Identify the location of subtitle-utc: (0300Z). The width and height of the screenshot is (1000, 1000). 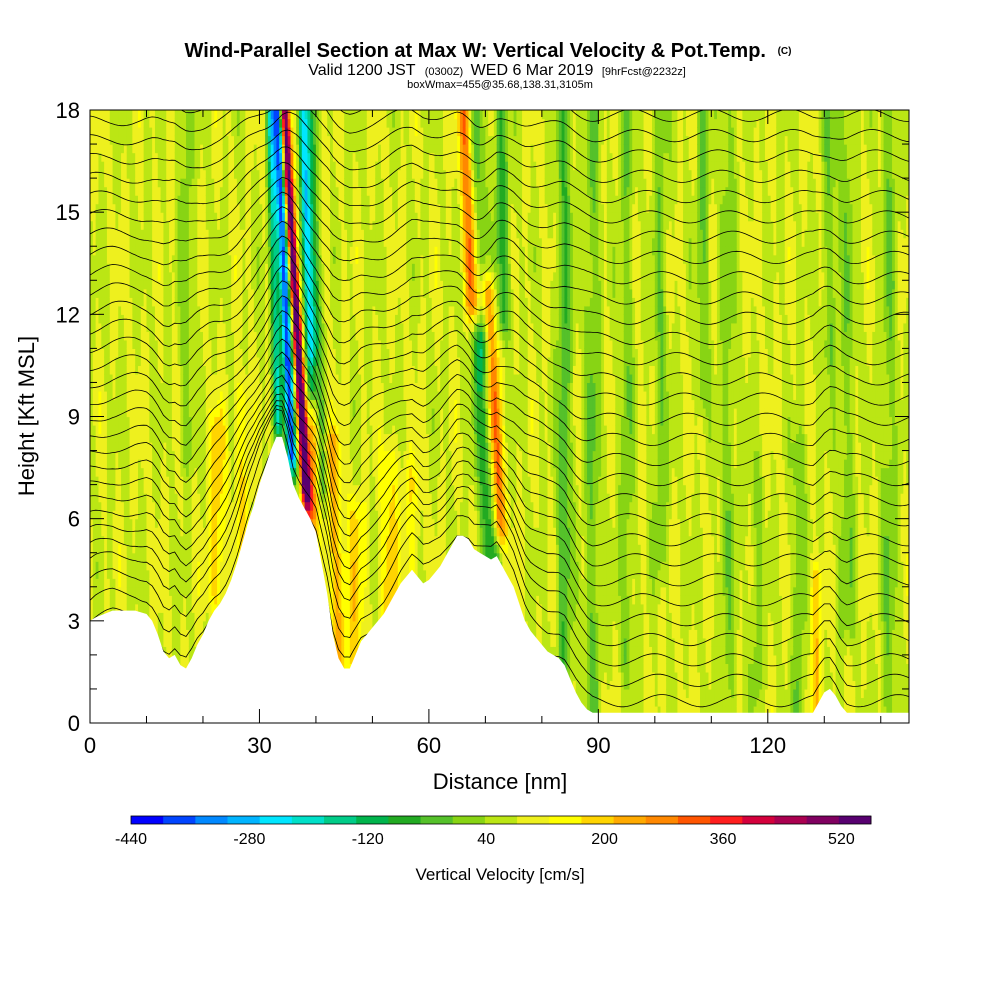
(444, 72).